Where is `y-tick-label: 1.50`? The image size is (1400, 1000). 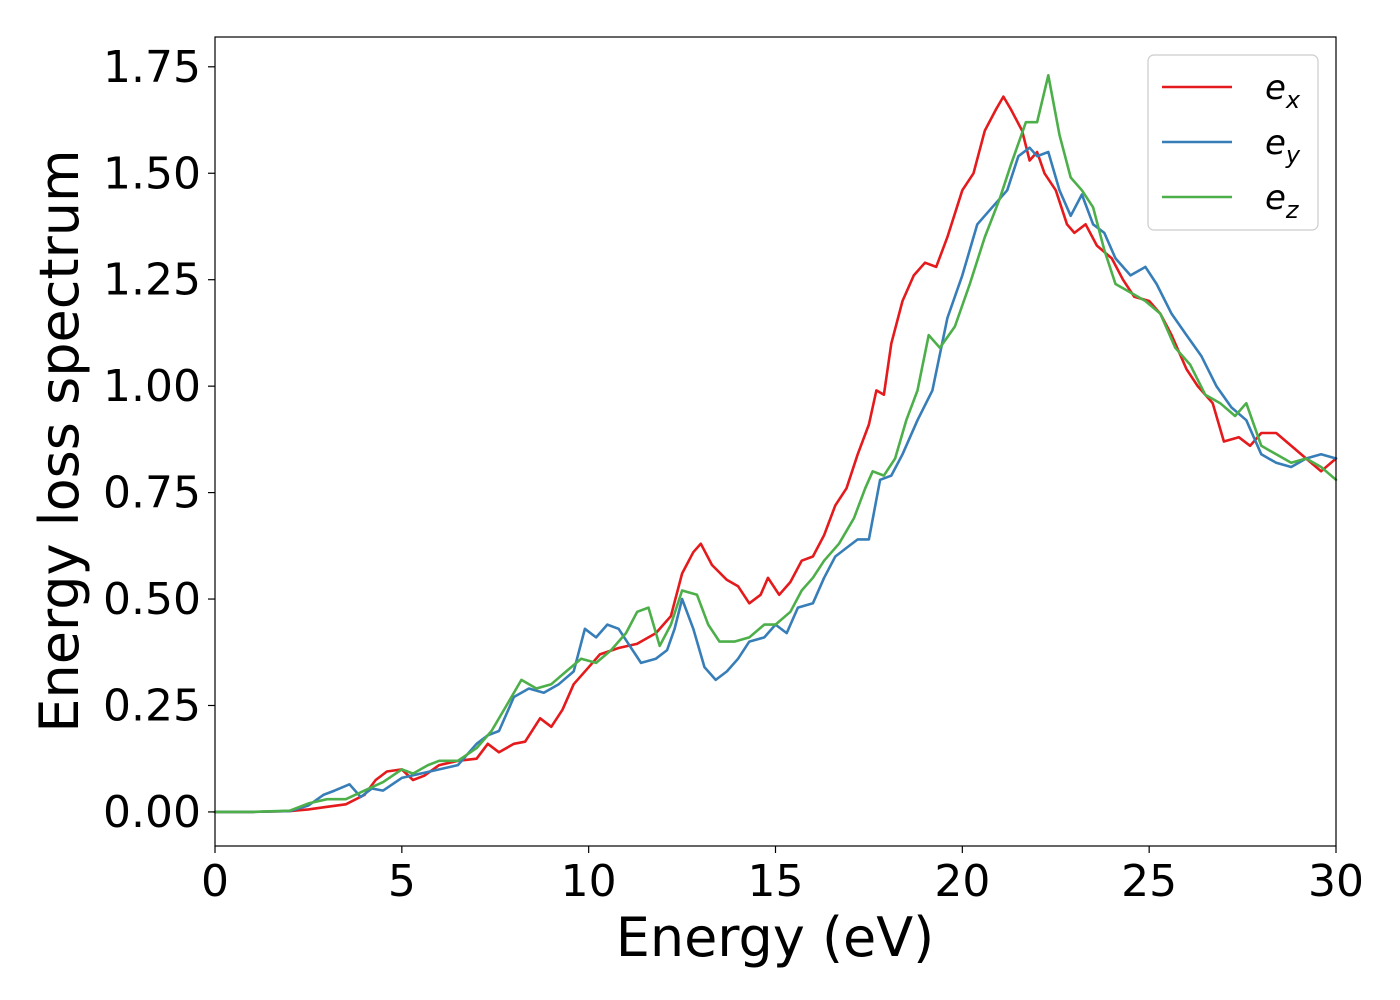 y-tick-label: 1.50 is located at coordinates (152, 173).